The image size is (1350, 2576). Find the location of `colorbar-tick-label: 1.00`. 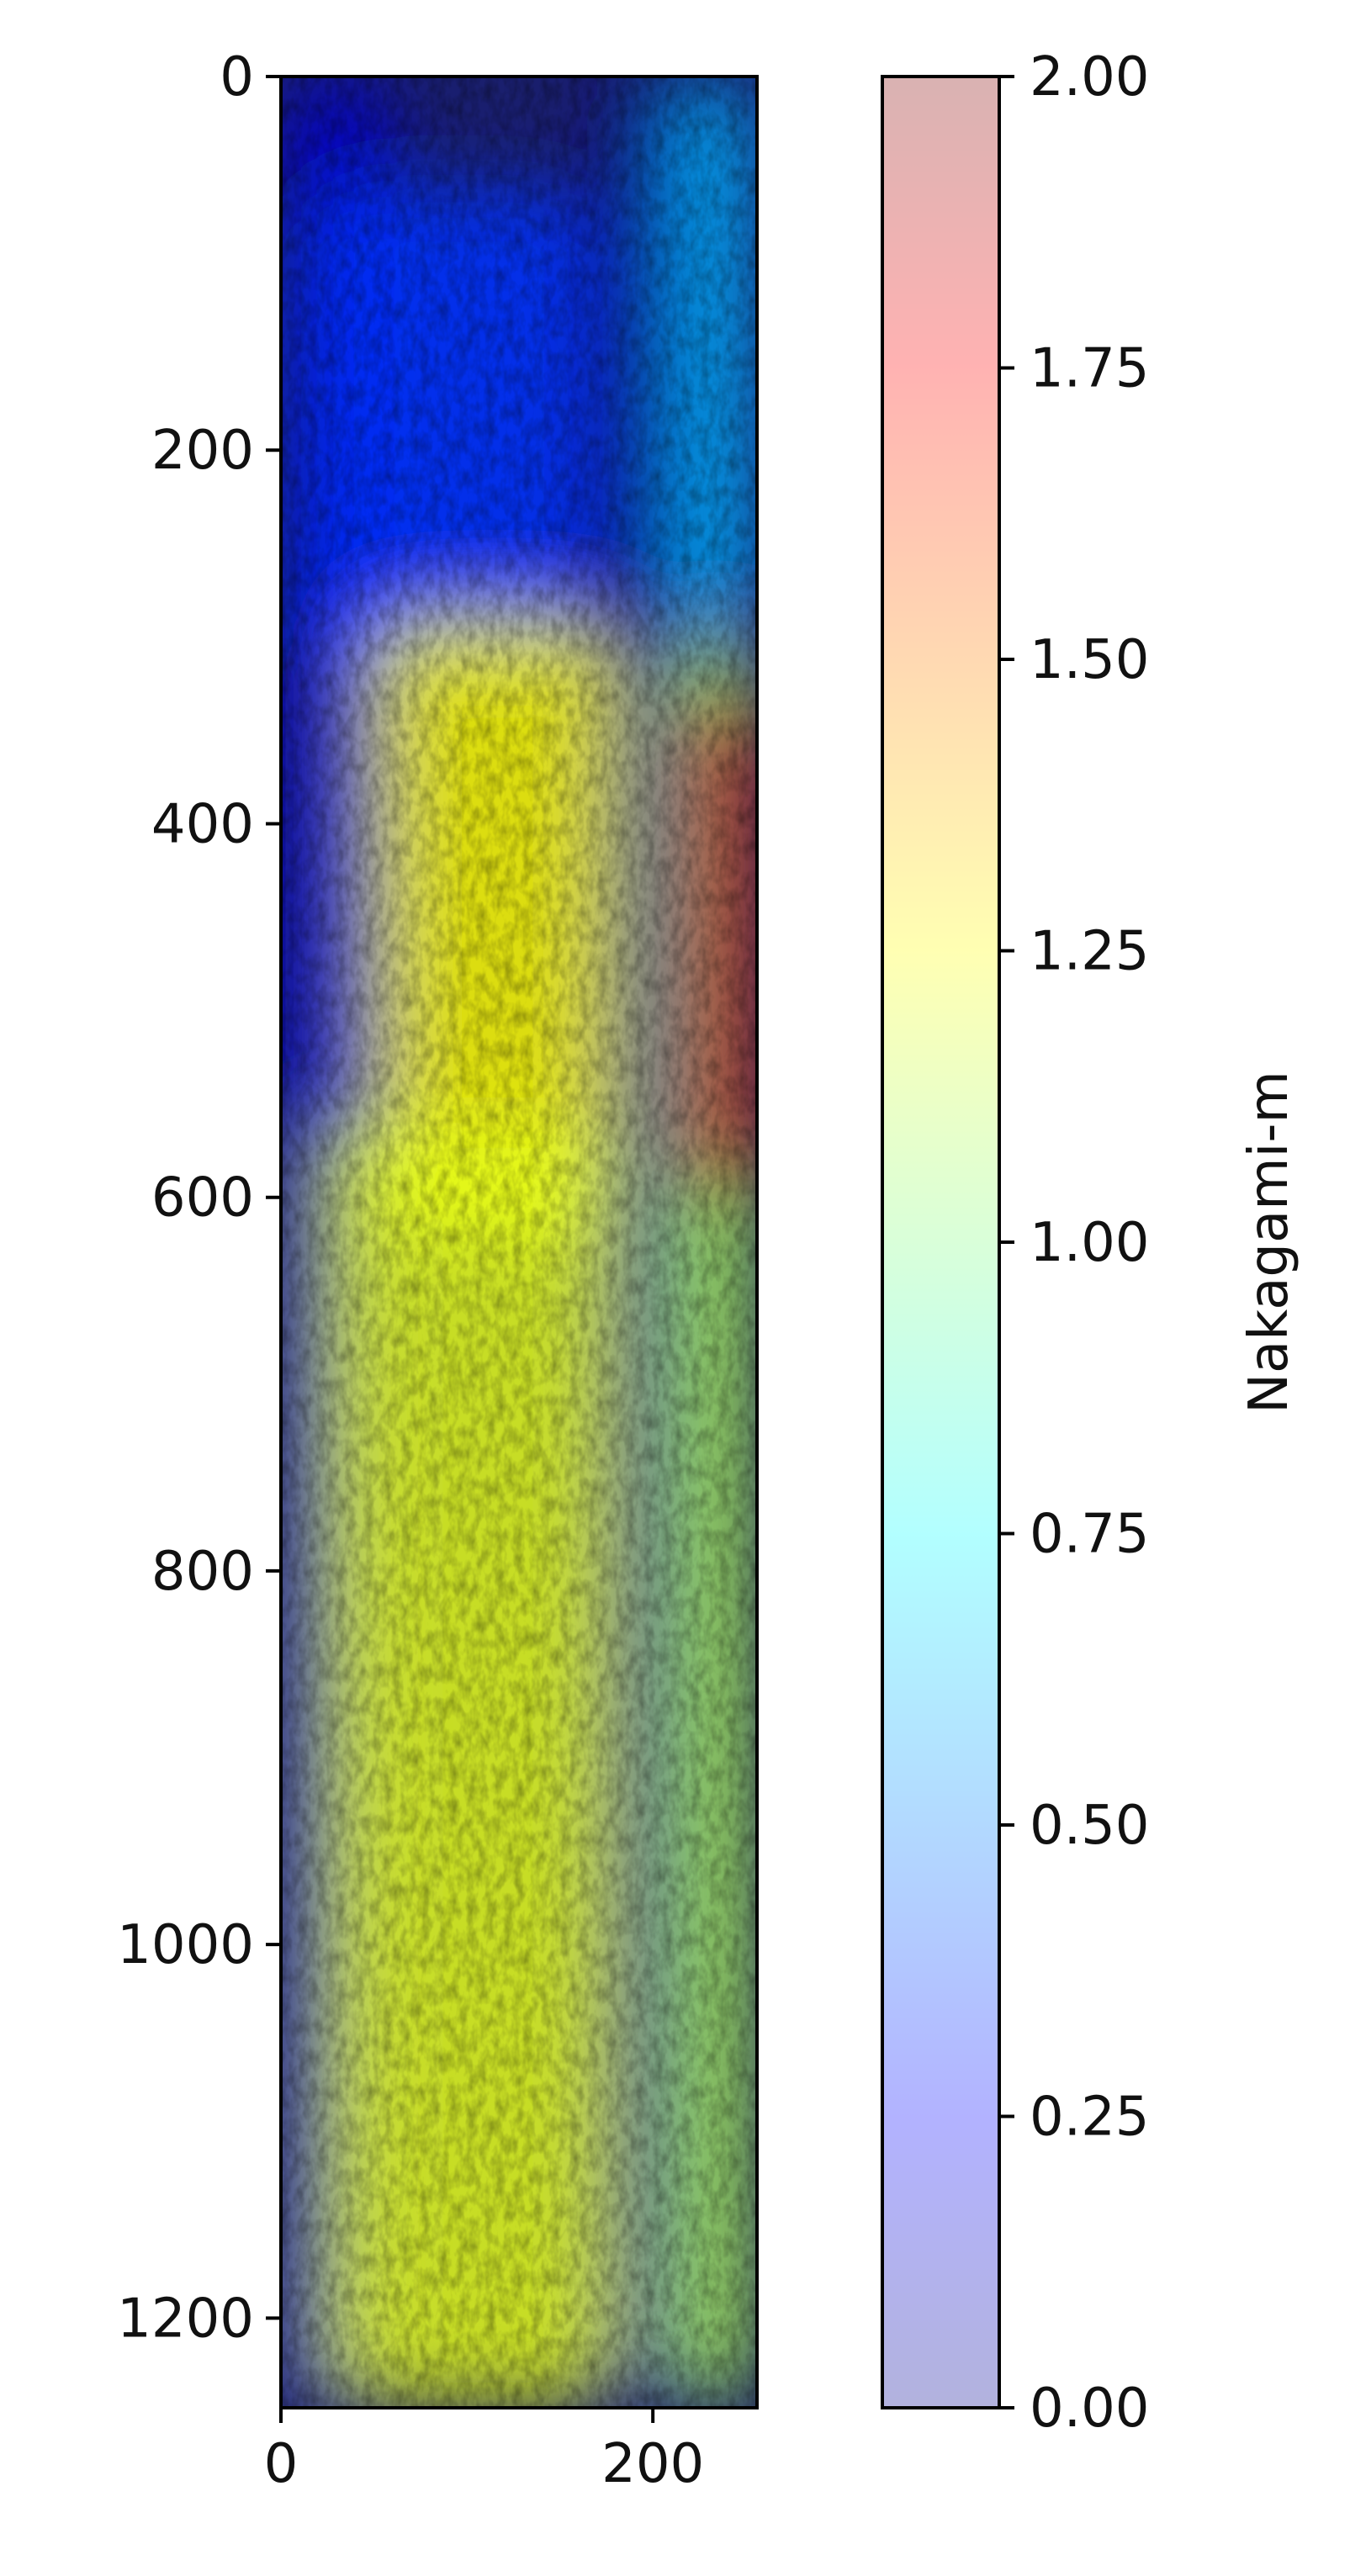

colorbar-tick-label: 1.00 is located at coordinates (1090, 1243).